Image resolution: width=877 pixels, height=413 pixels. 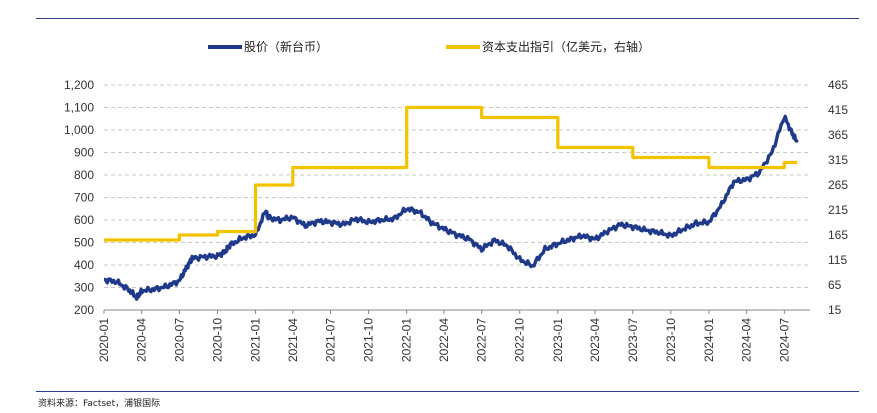 What do you see at coordinates (838, 235) in the screenshot?
I see `y-tick-label-right: 165` at bounding box center [838, 235].